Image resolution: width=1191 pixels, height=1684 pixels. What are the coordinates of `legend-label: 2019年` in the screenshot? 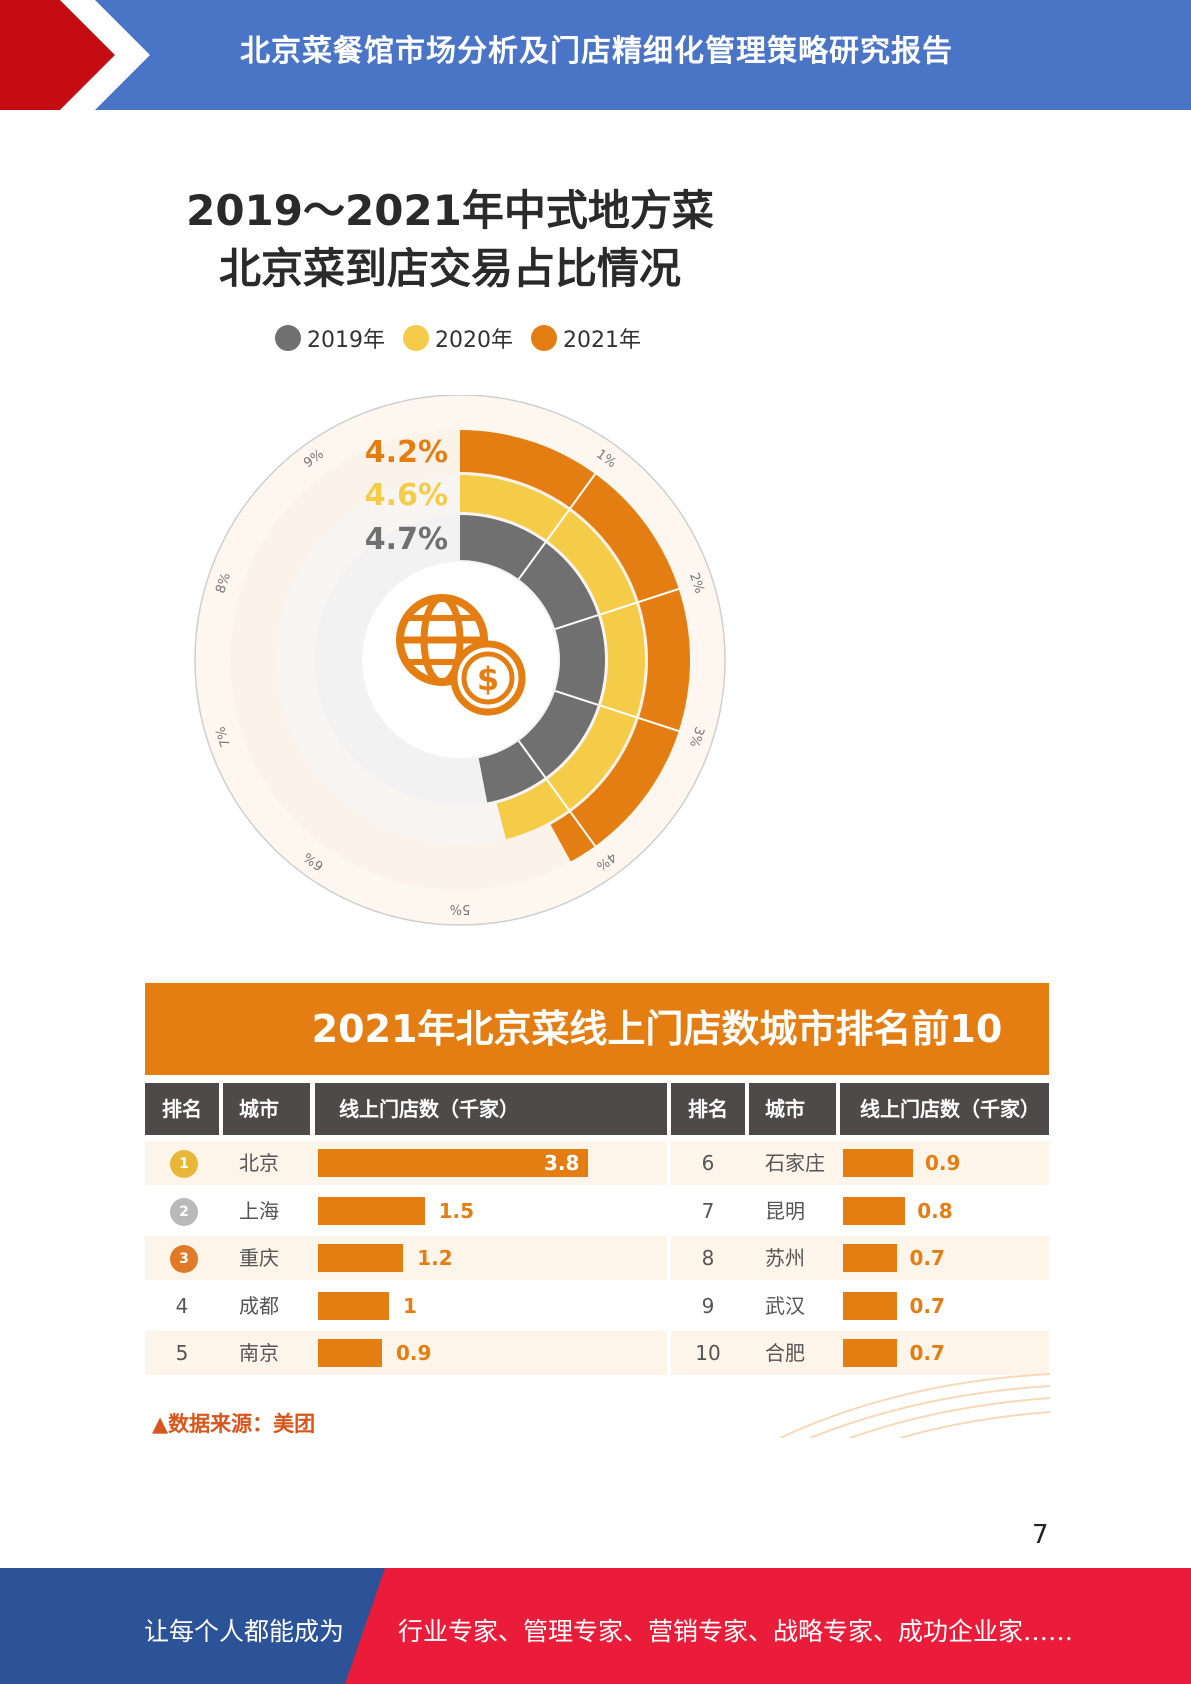 It's located at (346, 340).